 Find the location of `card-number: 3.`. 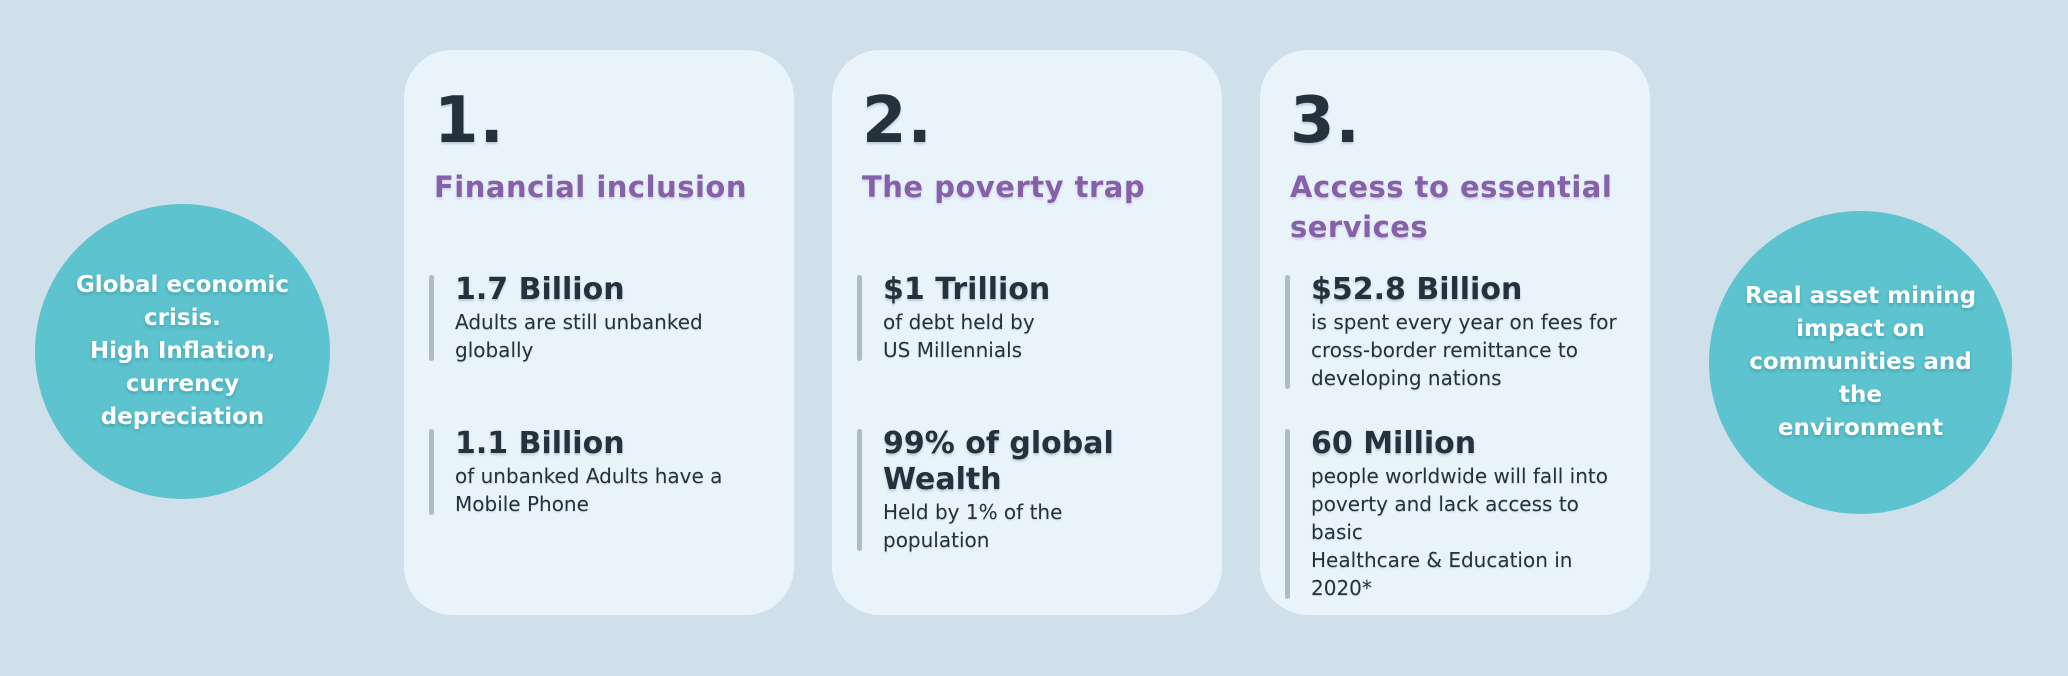

card-number: 3. is located at coordinates (1325, 121).